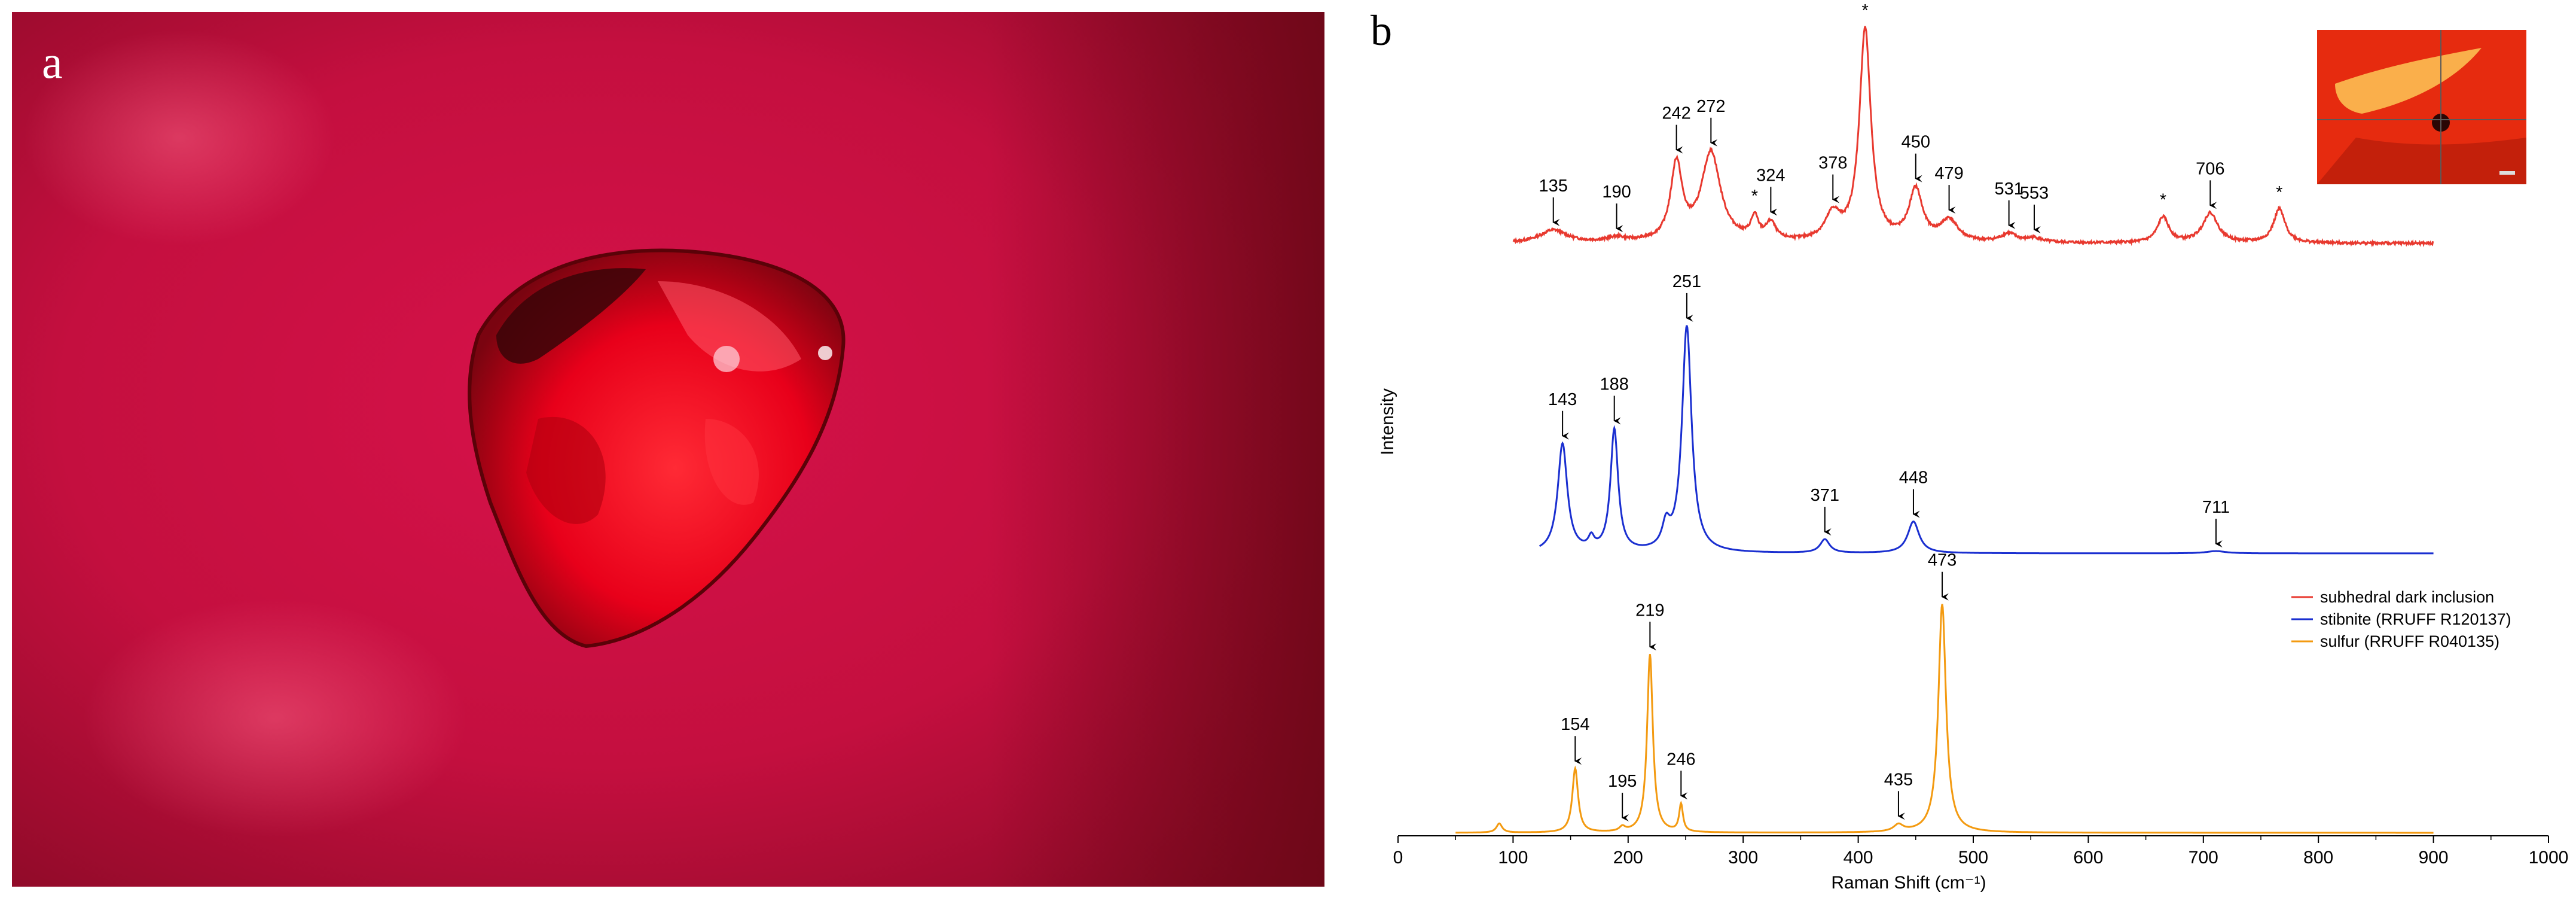  What do you see at coordinates (1973, 858) in the screenshot?
I see `x-tick-label: 500` at bounding box center [1973, 858].